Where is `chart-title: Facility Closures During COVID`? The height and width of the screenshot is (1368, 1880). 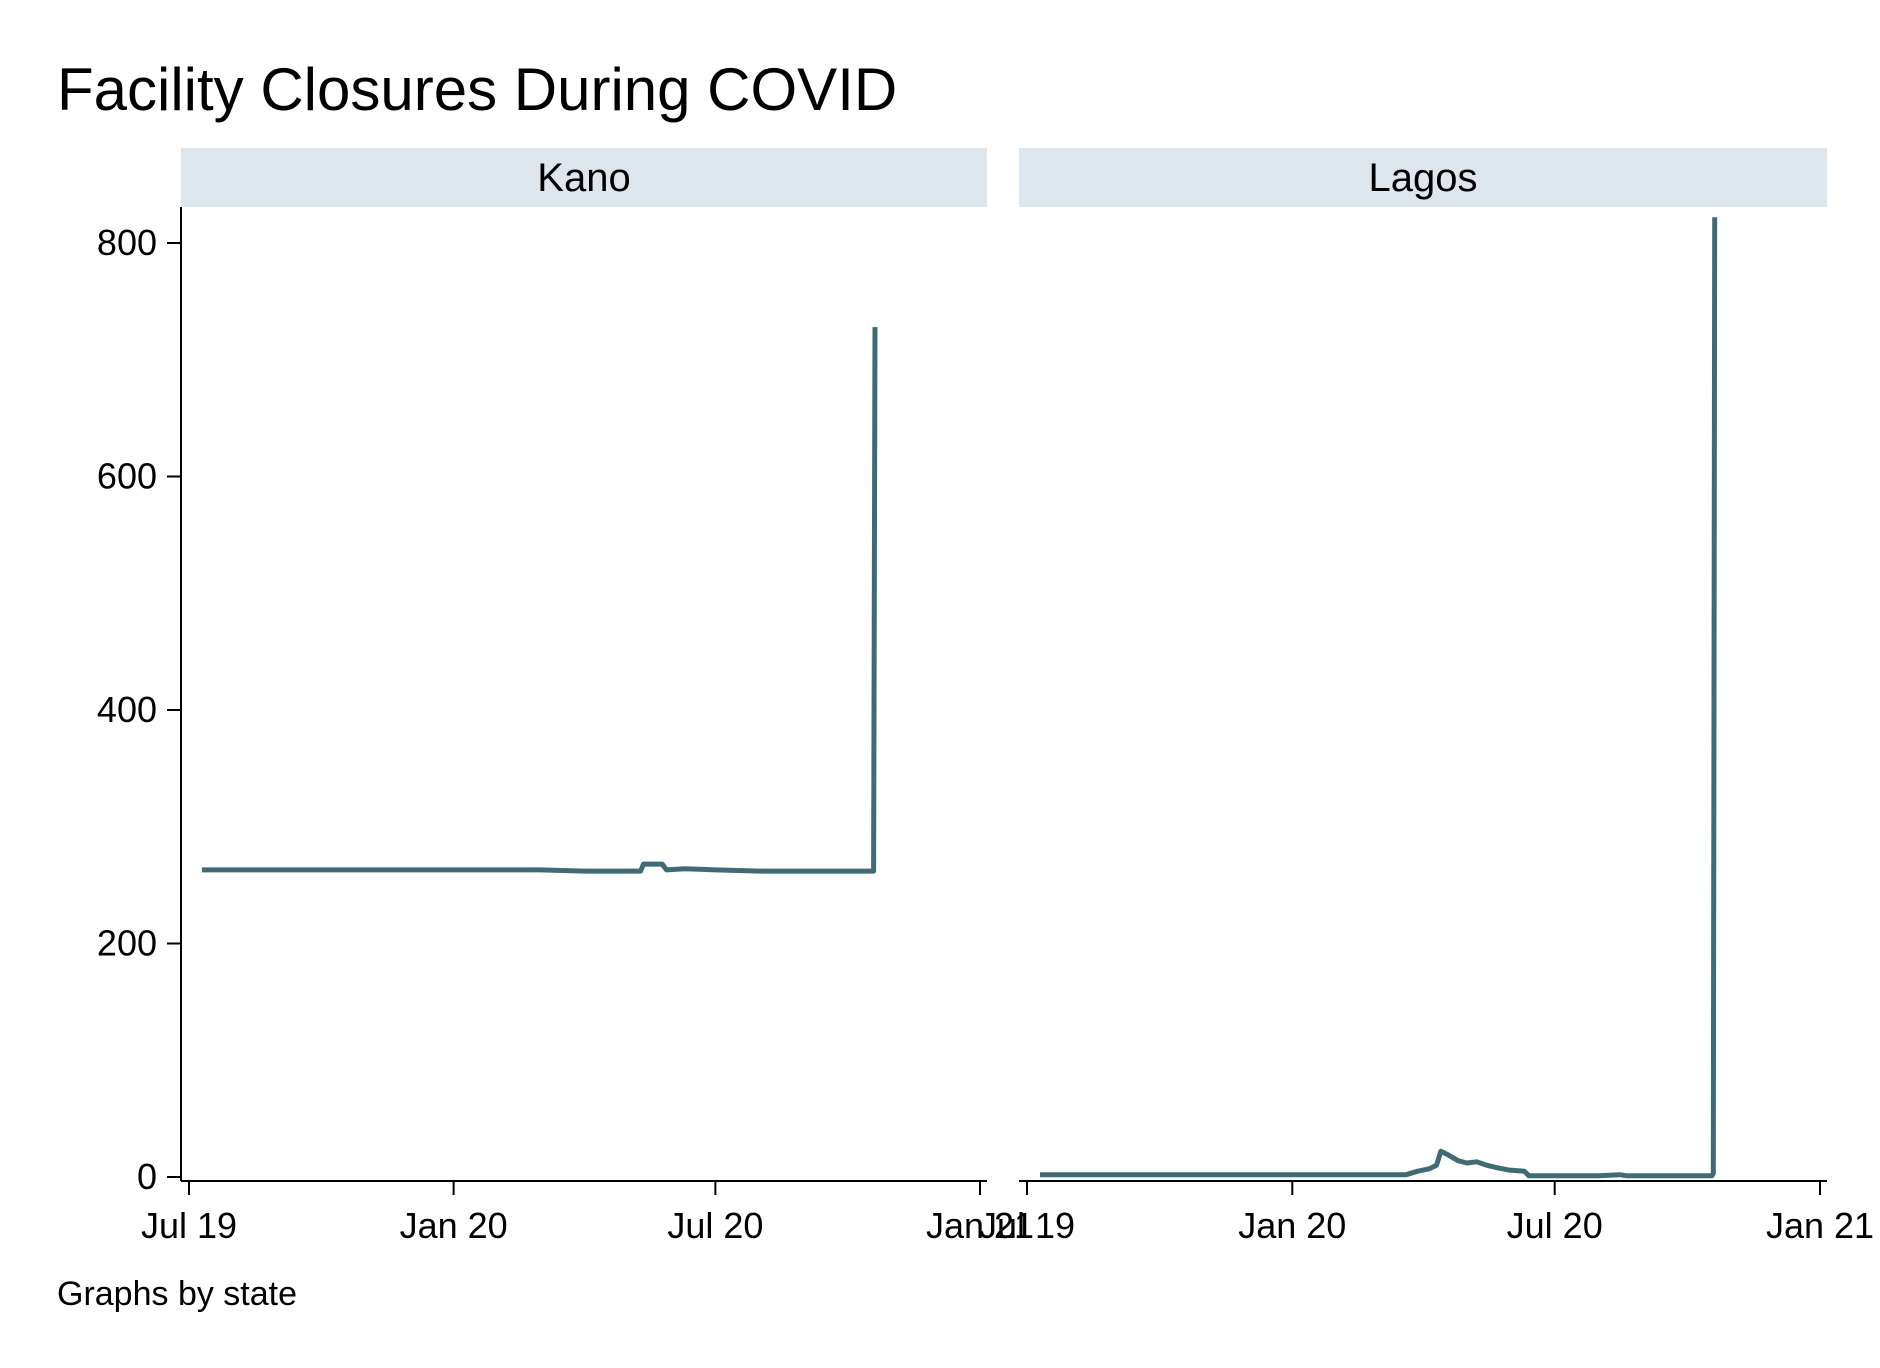
chart-title: Facility Closures During COVID is located at coordinates (477, 89).